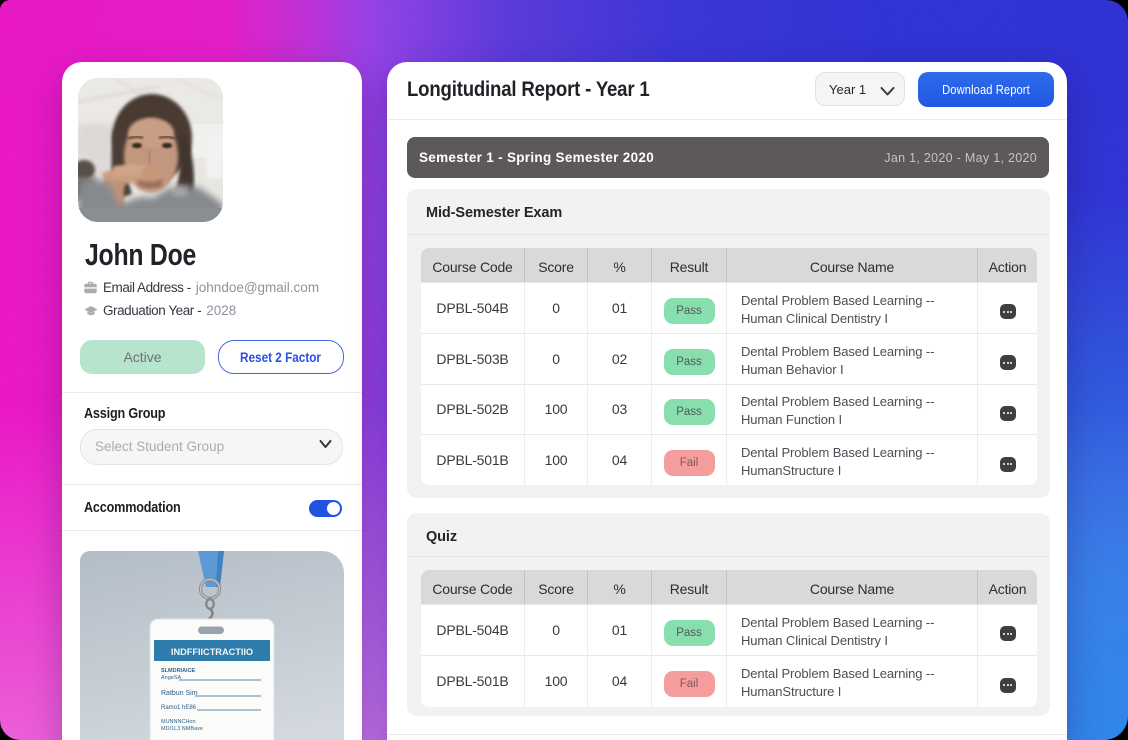  What do you see at coordinates (212, 652) in the screenshot?
I see `svg-text: INDFFIICTRACTIIO` at bounding box center [212, 652].